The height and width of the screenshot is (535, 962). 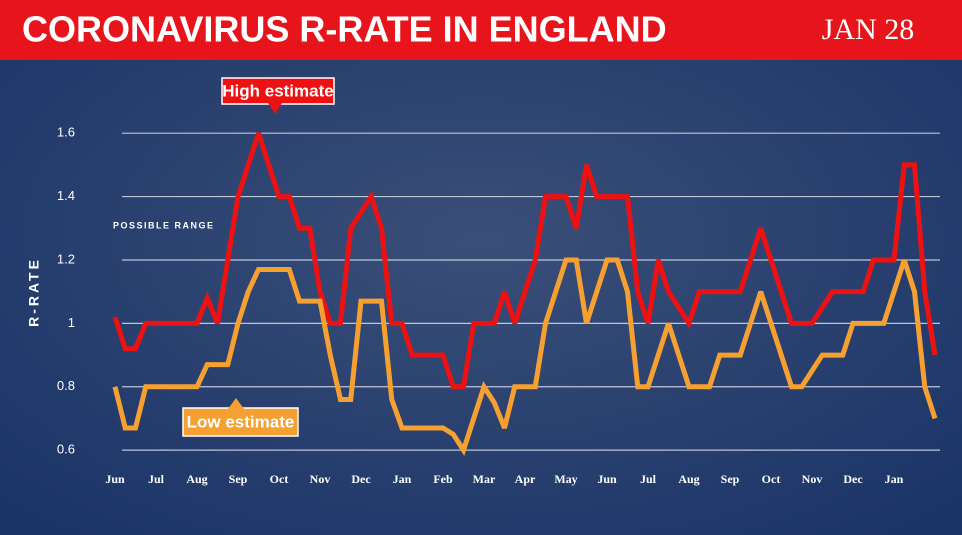 I want to click on y-tick-label: 1.2, so click(x=66, y=258).